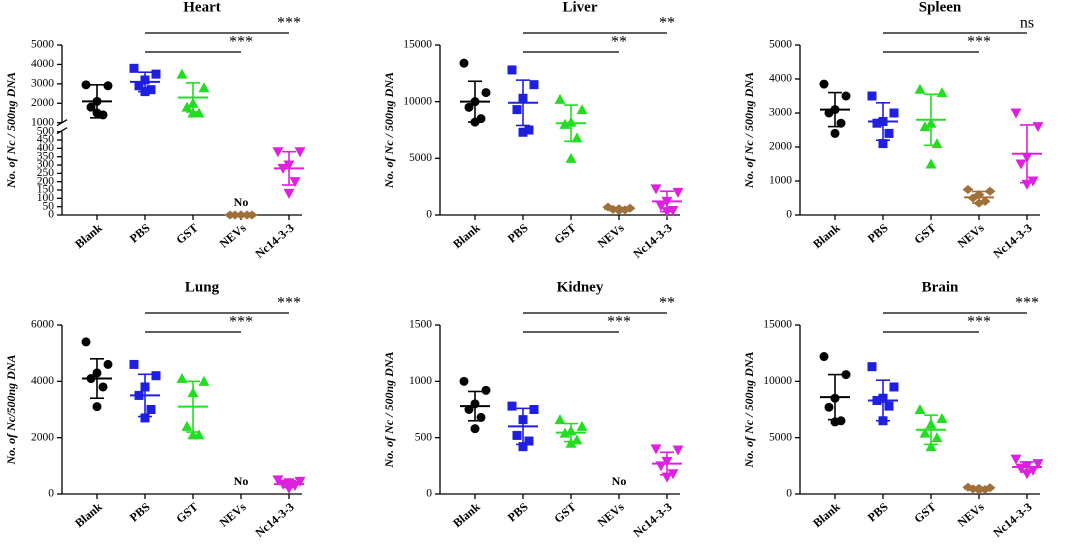 This screenshot has width=1084, height=551. Describe the element at coordinates (1012, 520) in the screenshot. I see `x-tick-label: Nc14-3-3` at that location.